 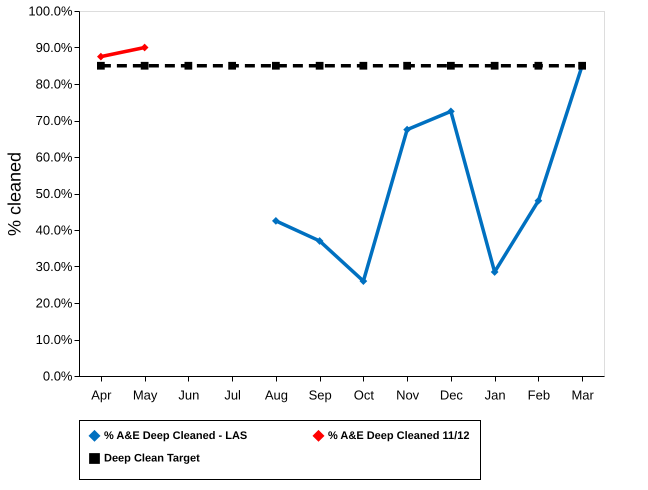 What do you see at coordinates (539, 395) in the screenshot?
I see `x-tick-label: Feb` at bounding box center [539, 395].